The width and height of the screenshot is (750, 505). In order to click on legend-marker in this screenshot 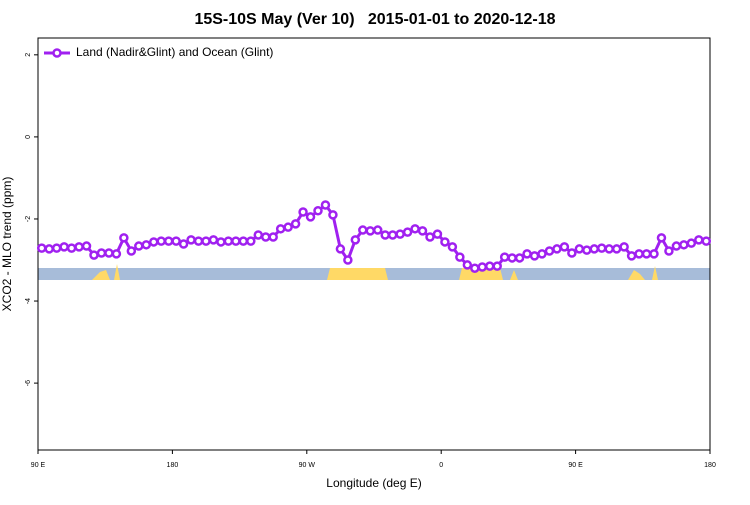, I will do `click(57, 53)`.